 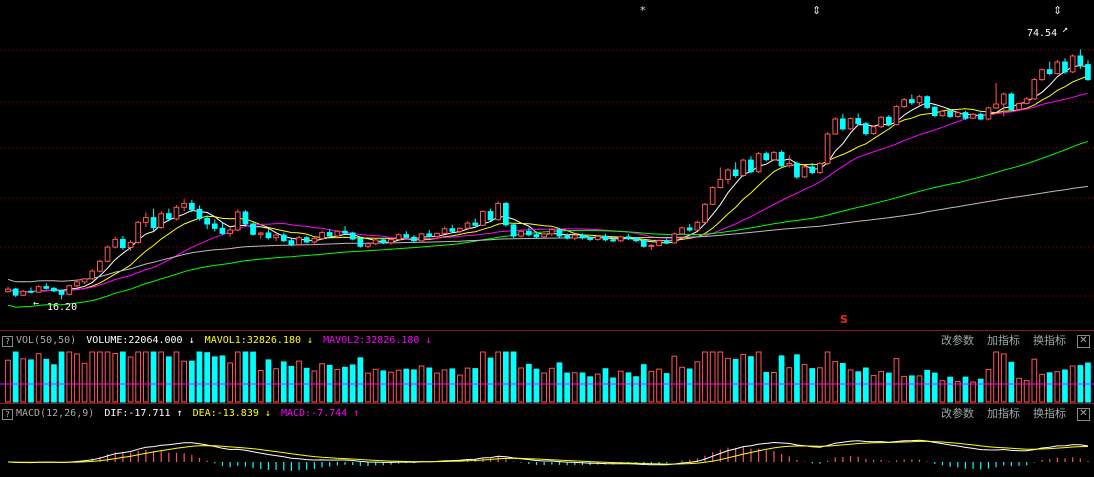 What do you see at coordinates (1065, 29) in the screenshot?
I see `high-arrow-icon: ↗` at bounding box center [1065, 29].